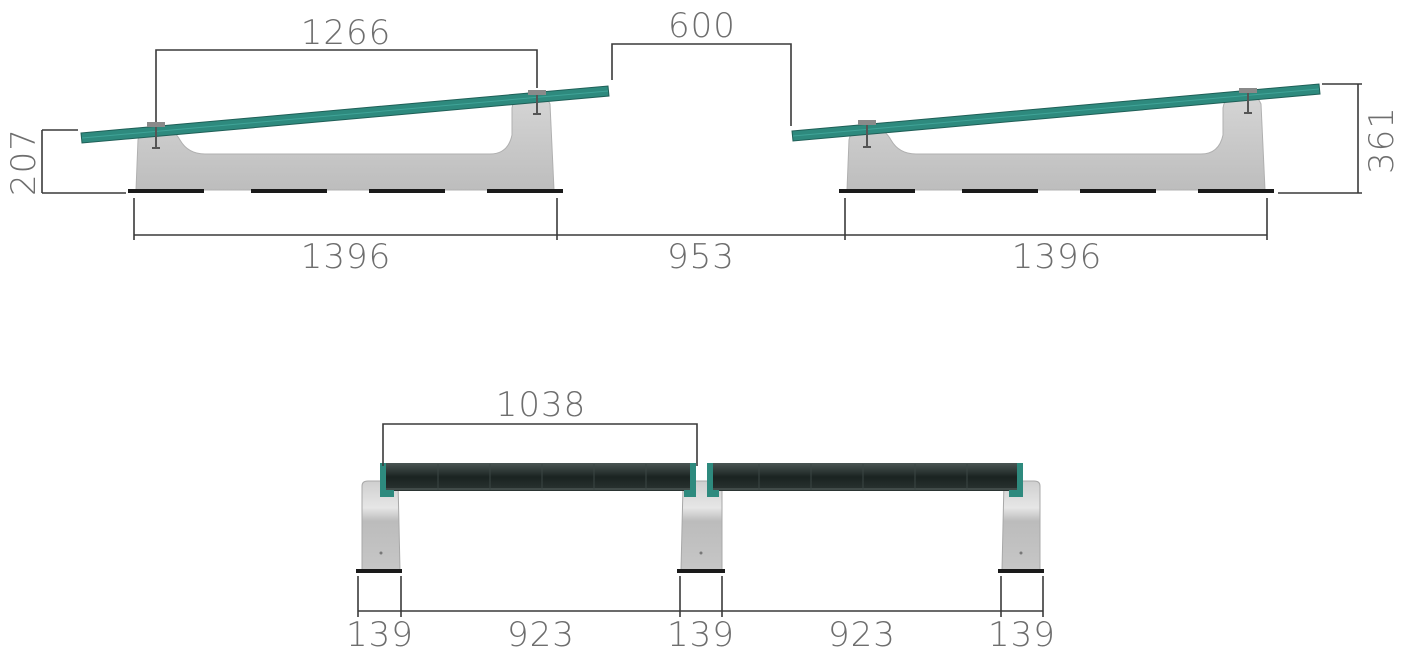  Describe the element at coordinates (701, 257) in the screenshot. I see `dimension-label-row-spacing: 953` at that location.